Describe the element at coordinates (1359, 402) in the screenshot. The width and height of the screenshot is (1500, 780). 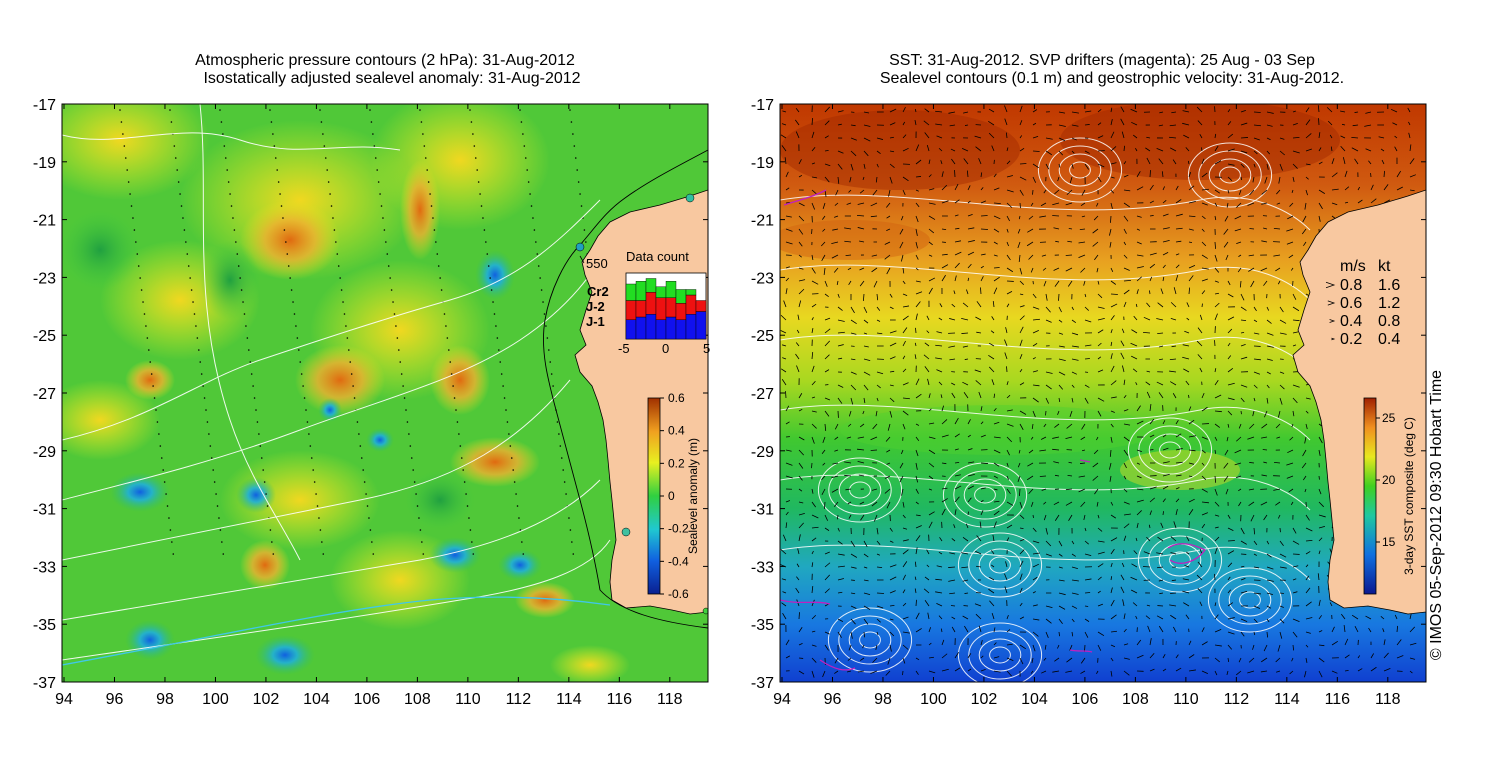
I see `right-land` at that location.